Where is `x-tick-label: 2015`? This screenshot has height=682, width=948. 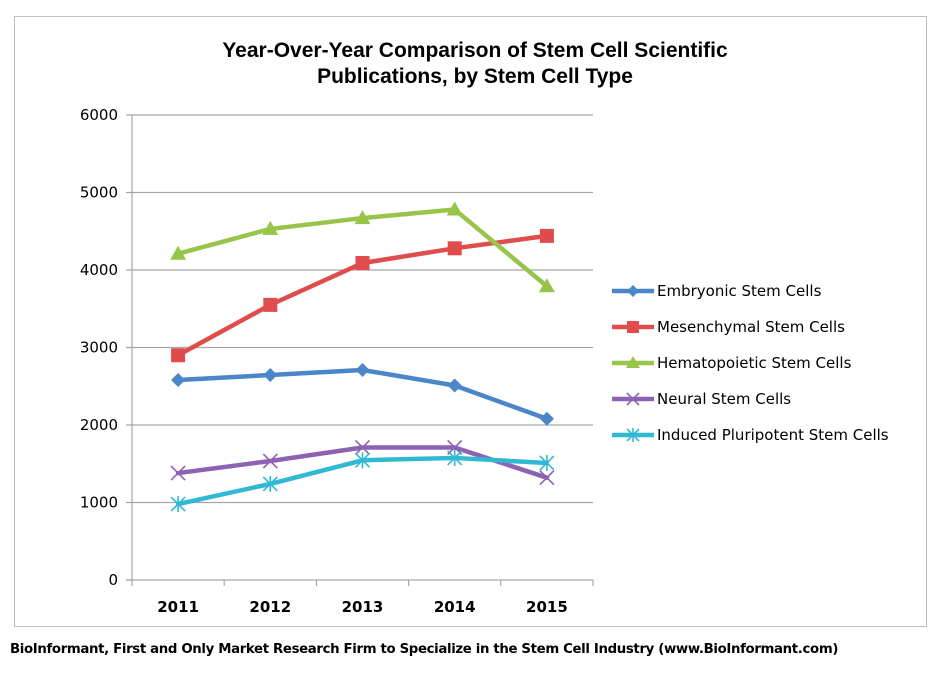
x-tick-label: 2015 is located at coordinates (547, 607).